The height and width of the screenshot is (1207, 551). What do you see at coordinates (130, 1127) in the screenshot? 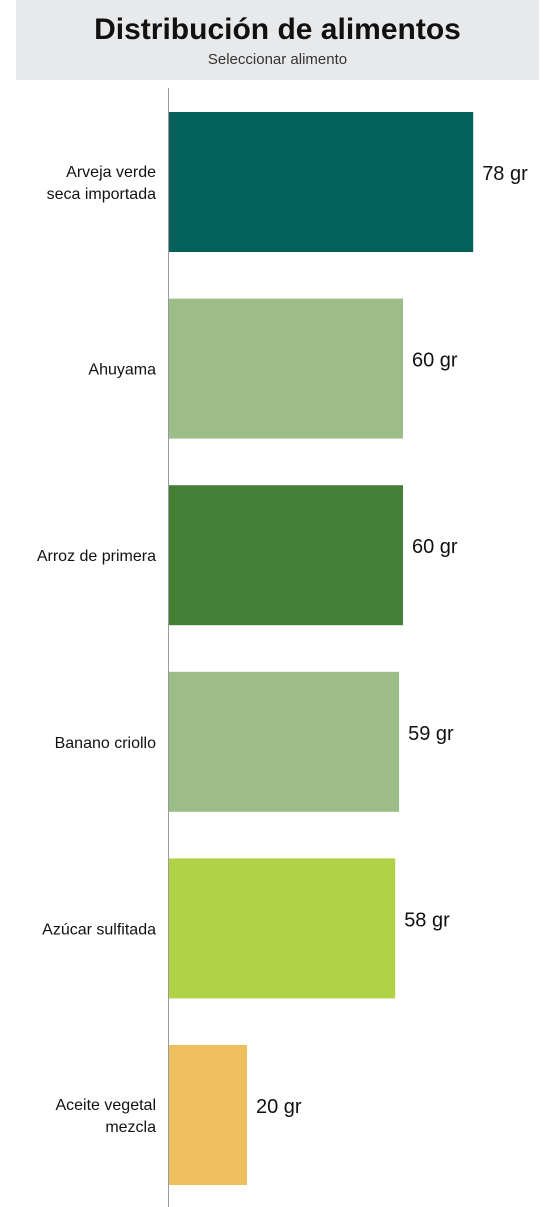
I see `category-label-line: mezcla` at bounding box center [130, 1127].